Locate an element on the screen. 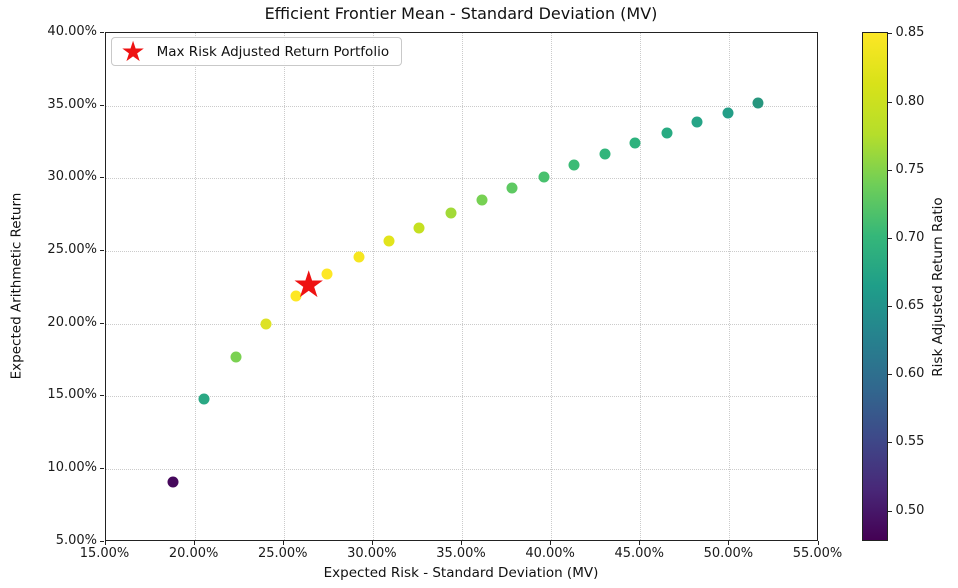  y-tick-label: 25.00% is located at coordinates (72, 249).